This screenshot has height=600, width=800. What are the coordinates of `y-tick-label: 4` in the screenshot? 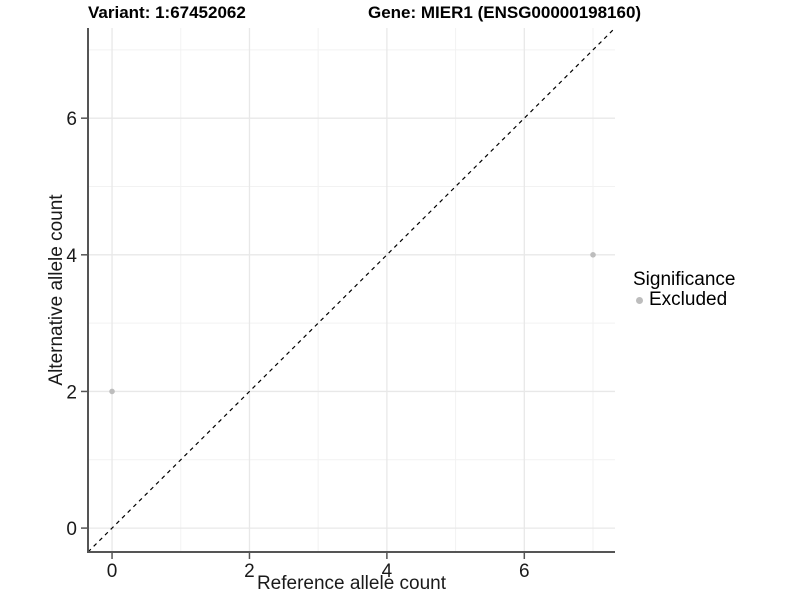 It's located at (71, 256).